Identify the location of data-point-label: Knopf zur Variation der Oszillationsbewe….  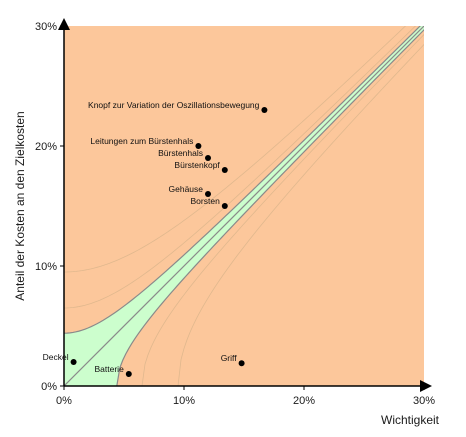
(174, 105).